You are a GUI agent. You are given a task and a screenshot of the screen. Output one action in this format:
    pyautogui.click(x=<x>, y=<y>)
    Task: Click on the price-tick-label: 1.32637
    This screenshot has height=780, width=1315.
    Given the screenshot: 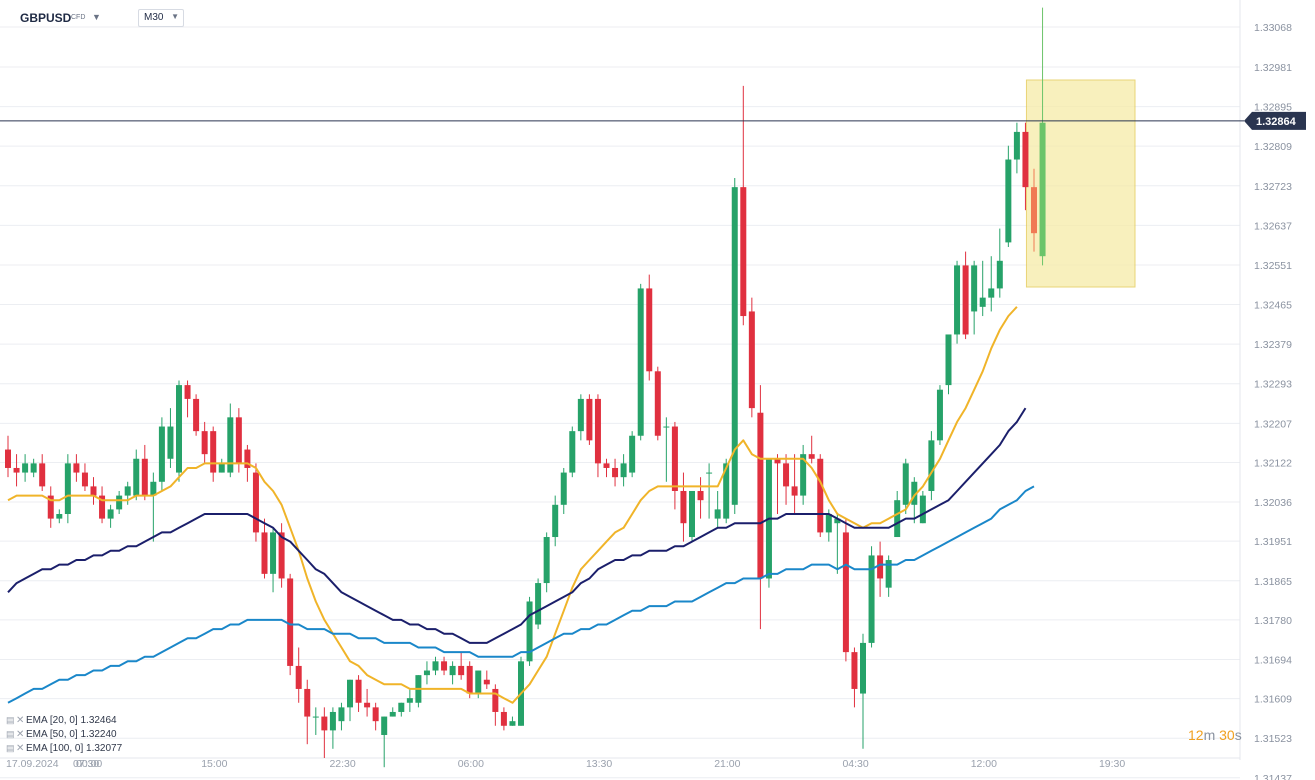 What is the action you would take?
    pyautogui.click(x=1273, y=226)
    